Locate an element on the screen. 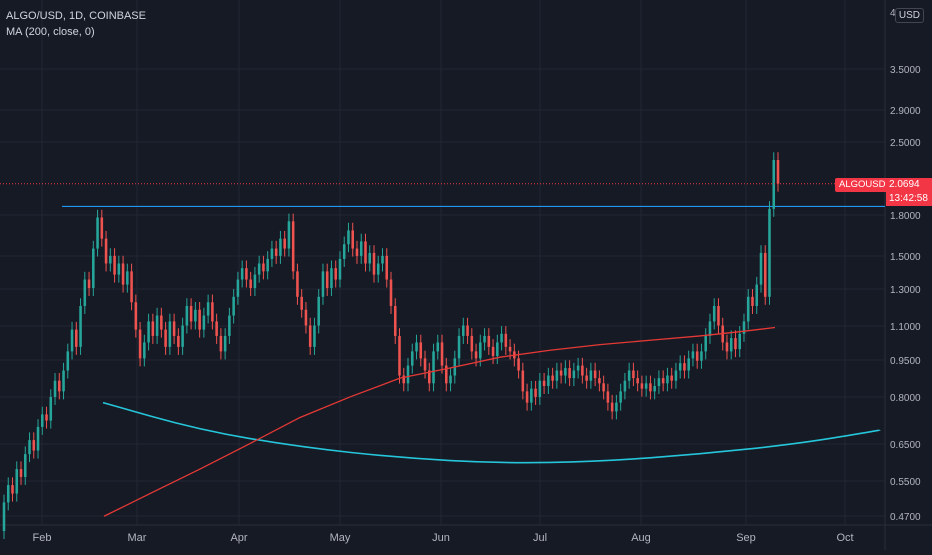 This screenshot has height=555, width=932. symbol-price-label: ALGOUSD is located at coordinates (862, 185).